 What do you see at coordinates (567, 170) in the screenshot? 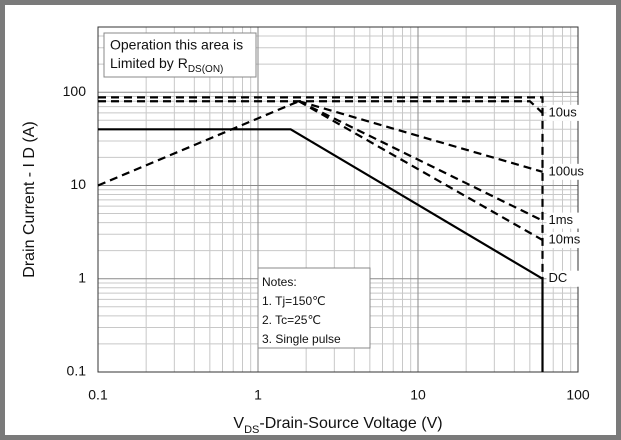
I see `series-label: 100us` at bounding box center [567, 170].